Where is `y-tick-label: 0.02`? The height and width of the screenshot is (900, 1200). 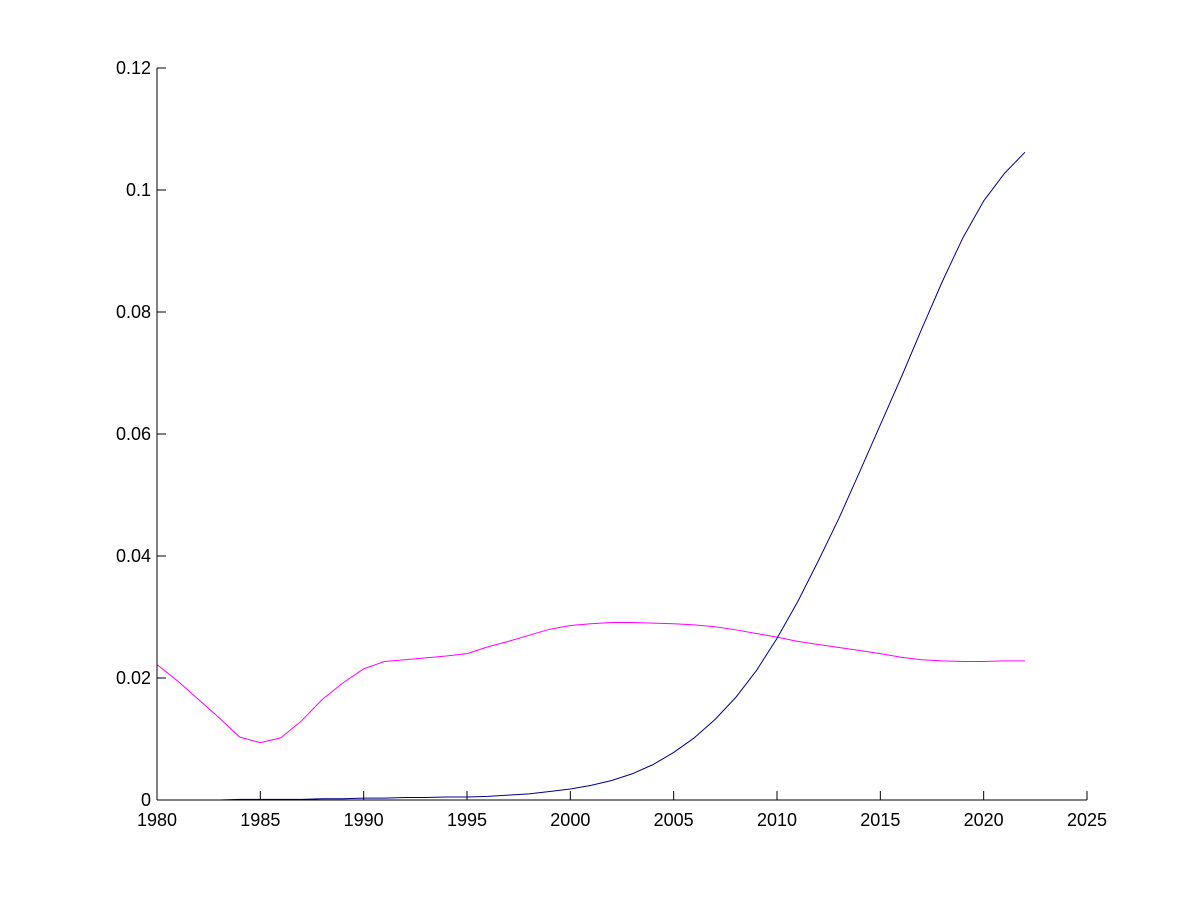 y-tick-label: 0.02 is located at coordinates (133, 678).